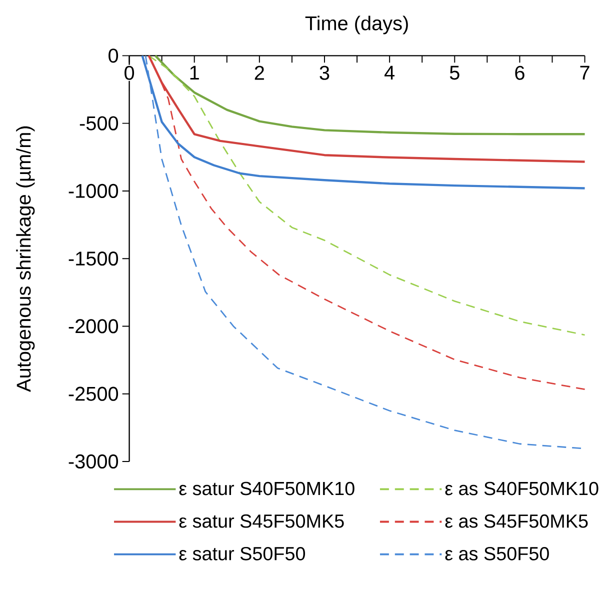 Image resolution: width=604 pixels, height=601 pixels. Describe the element at coordinates (259, 73) in the screenshot. I see `x-tick-label: 2` at that location.